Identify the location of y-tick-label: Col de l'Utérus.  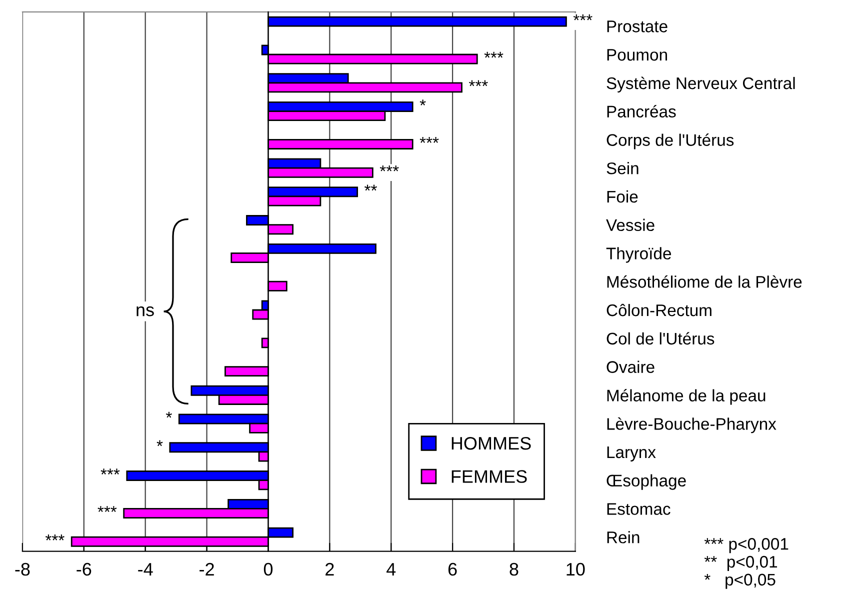
(660, 338).